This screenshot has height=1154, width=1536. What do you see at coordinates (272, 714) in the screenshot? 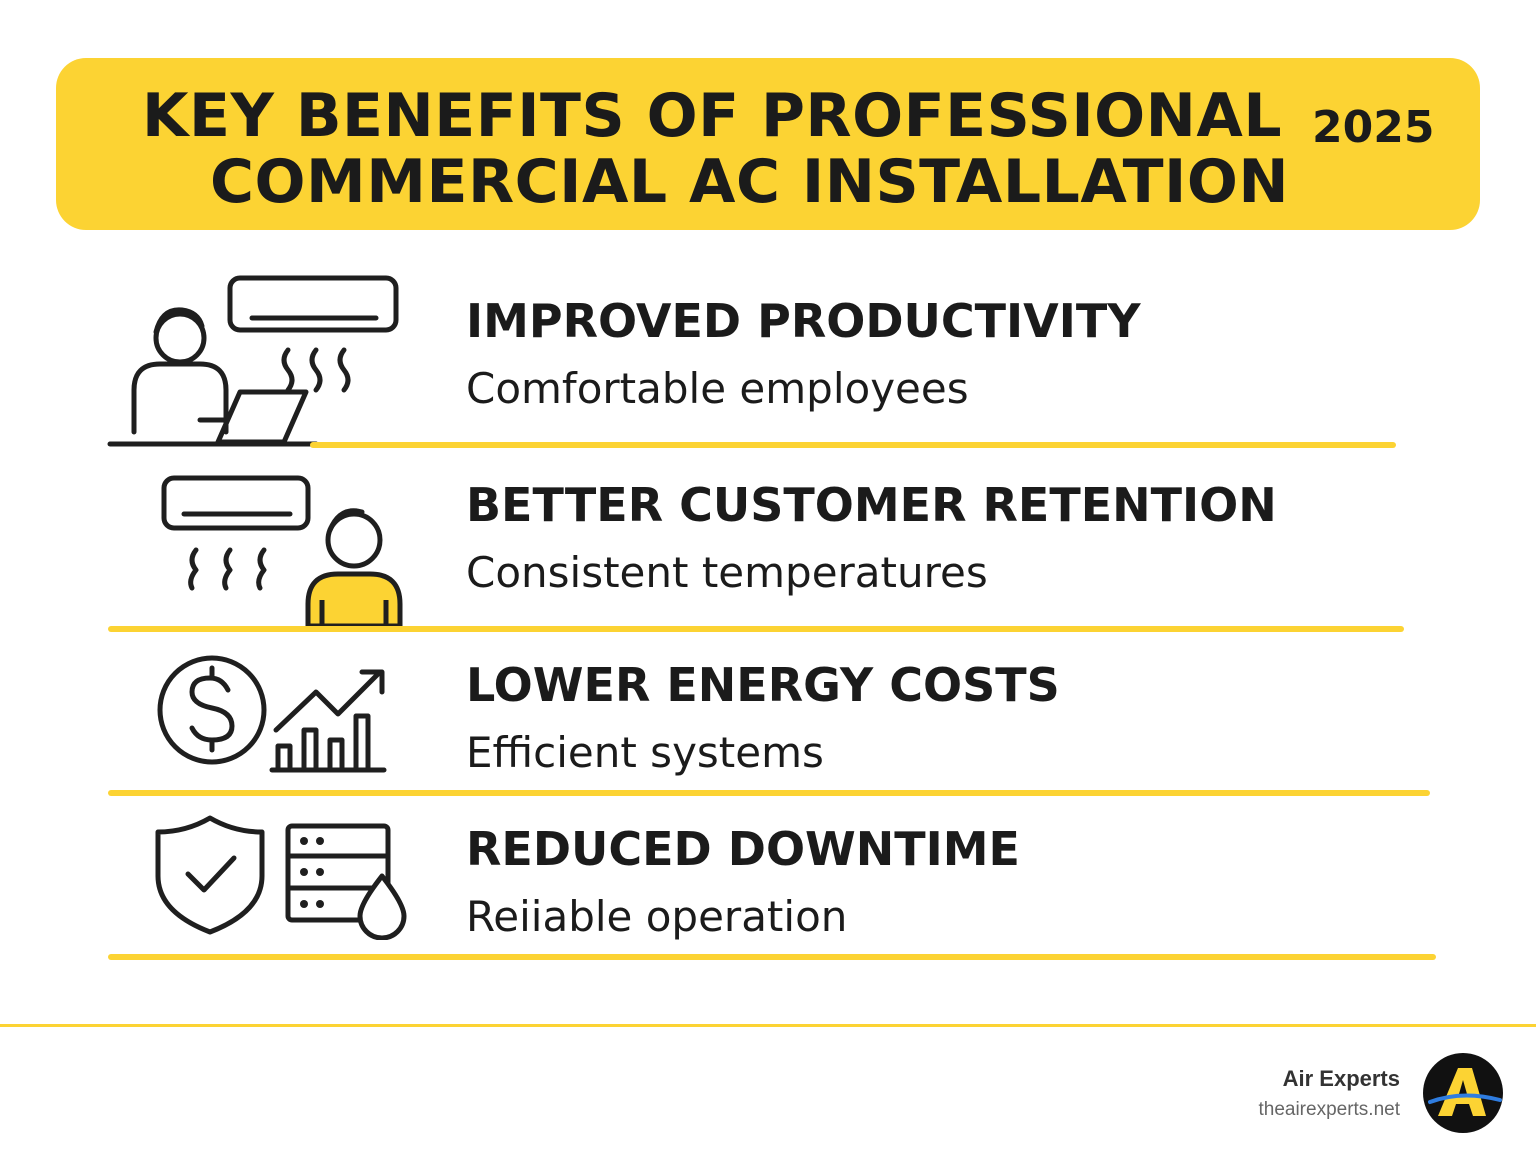
I see `dollar-growth-chart-icon` at bounding box center [272, 714].